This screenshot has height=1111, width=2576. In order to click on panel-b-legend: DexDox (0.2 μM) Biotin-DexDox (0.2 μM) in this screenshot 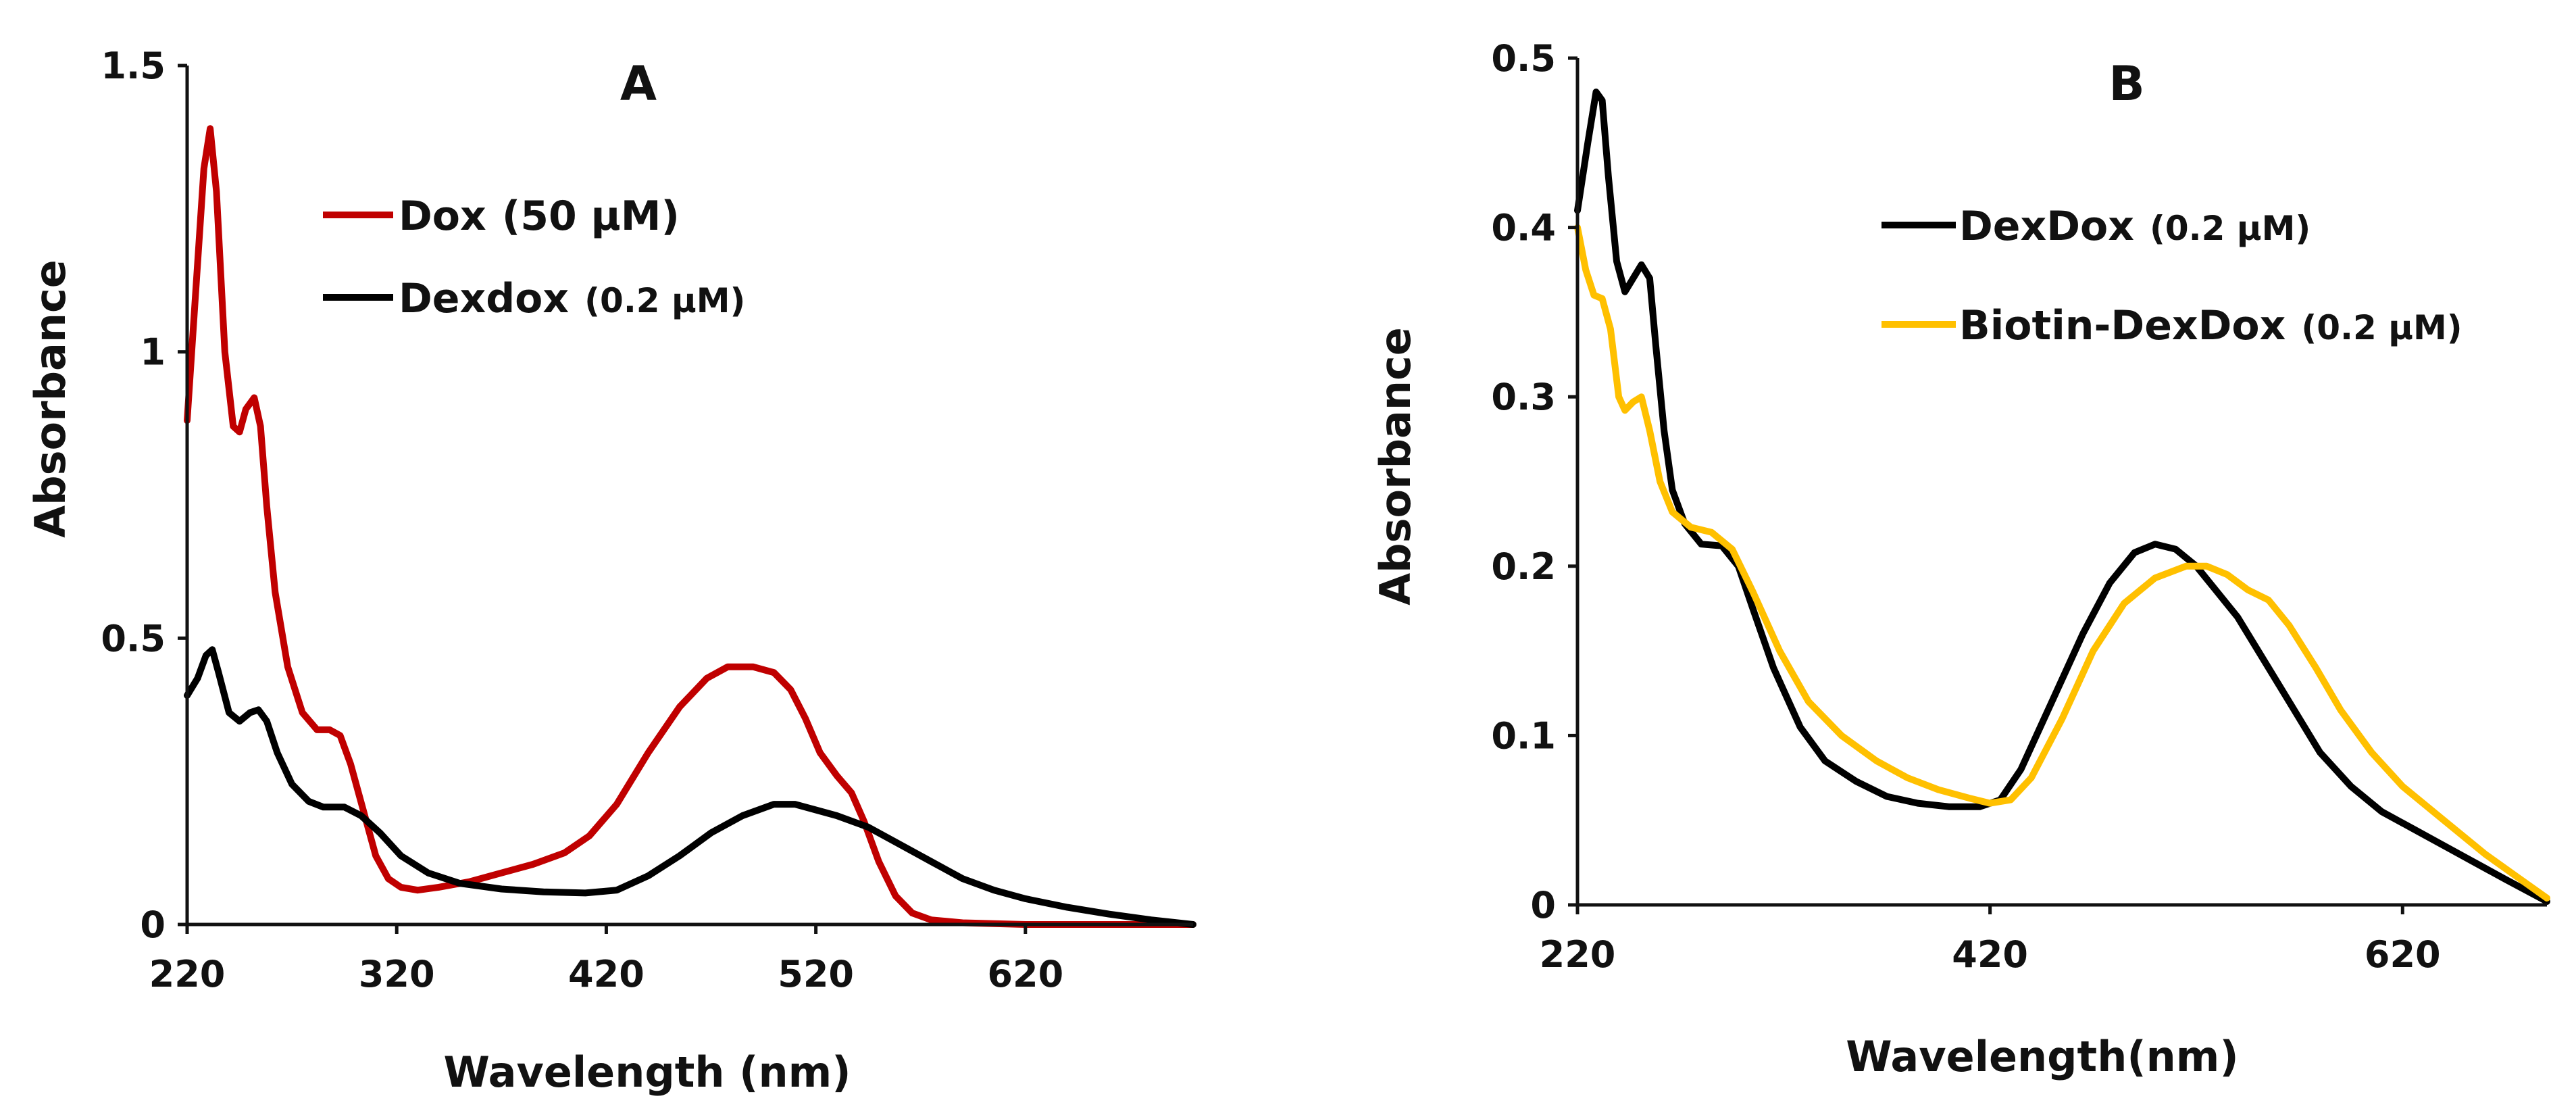, I will do `click(2172, 276)`.